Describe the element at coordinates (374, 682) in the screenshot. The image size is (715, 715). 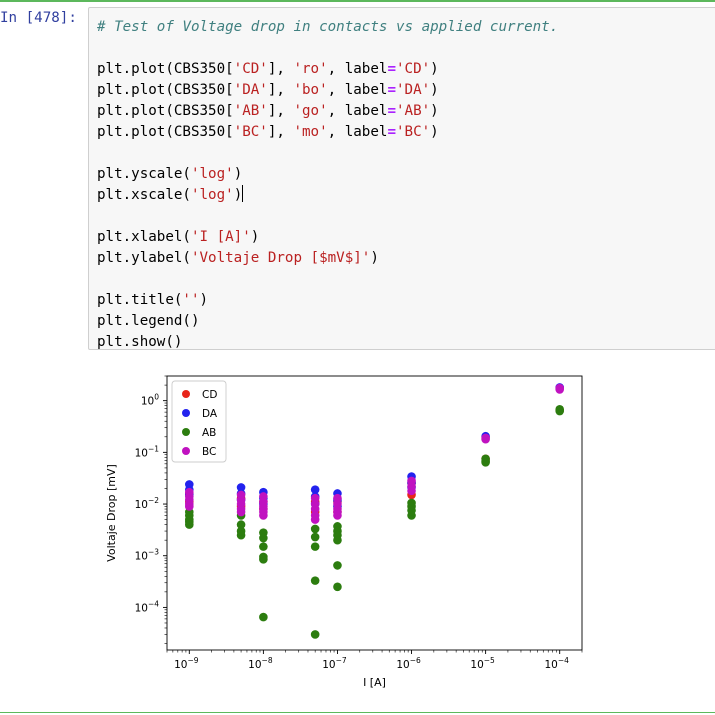
I see `x-axis-label: I [A]` at that location.